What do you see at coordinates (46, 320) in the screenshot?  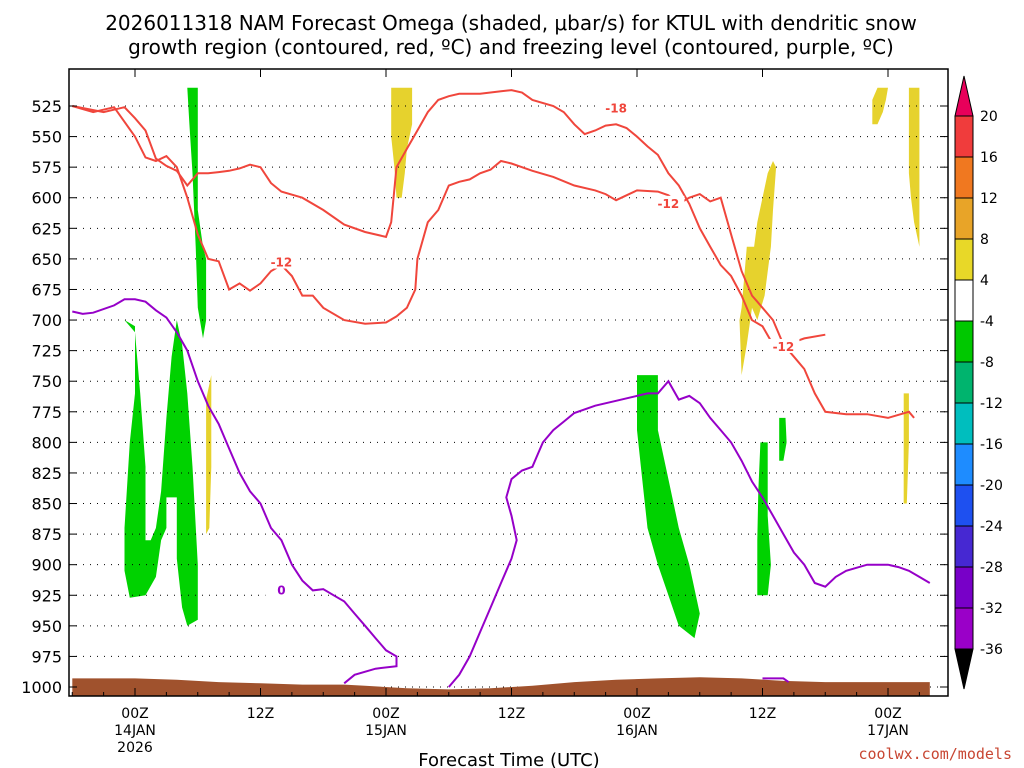 I see `y-tick-label-700: 700` at bounding box center [46, 320].